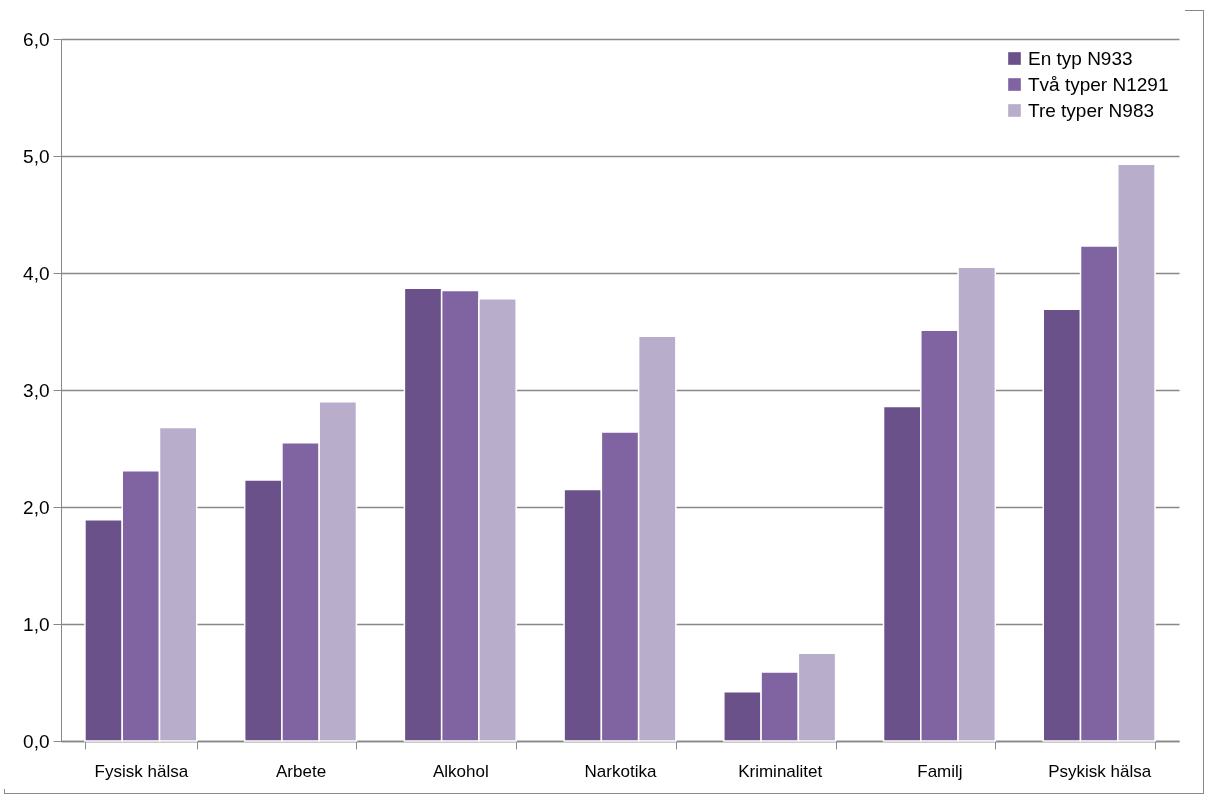 The image size is (1207, 799). What do you see at coordinates (940, 771) in the screenshot?
I see `x-tick-label: Familj` at bounding box center [940, 771].